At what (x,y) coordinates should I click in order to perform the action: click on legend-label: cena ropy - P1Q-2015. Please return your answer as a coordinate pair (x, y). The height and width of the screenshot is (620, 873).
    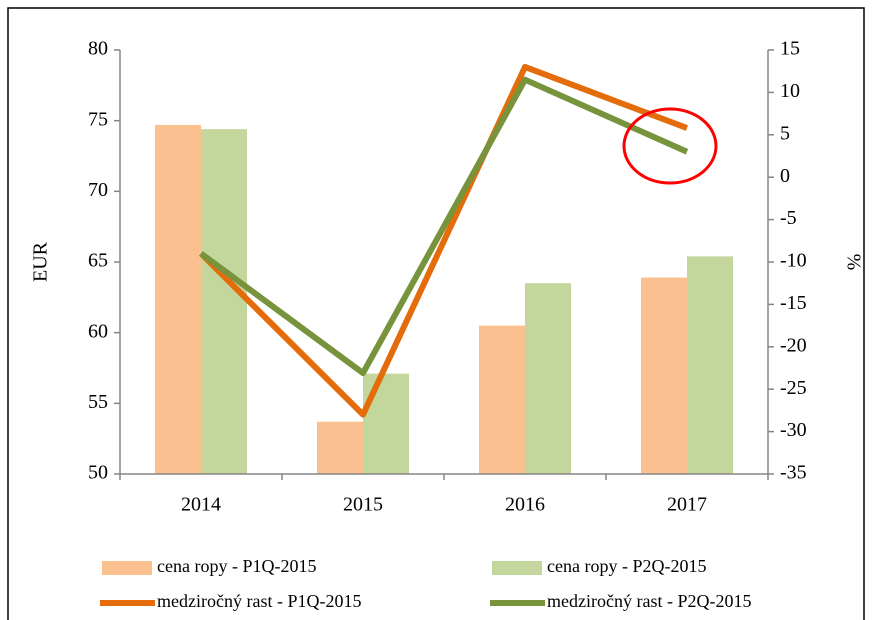
    Looking at the image, I should click on (236, 566).